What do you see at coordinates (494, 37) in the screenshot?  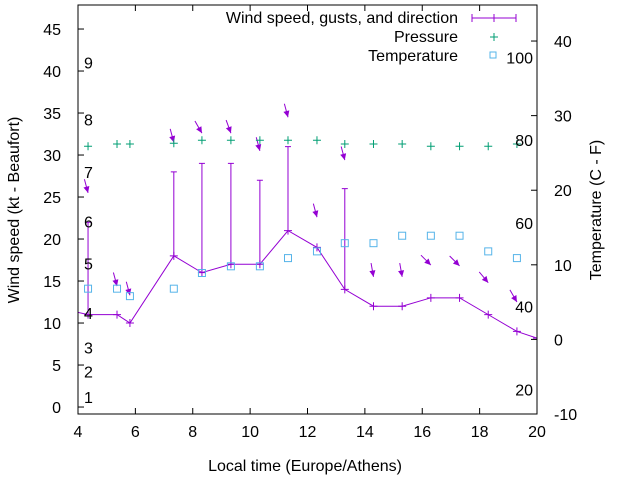 I see `legend-swatch-pressure` at bounding box center [494, 37].